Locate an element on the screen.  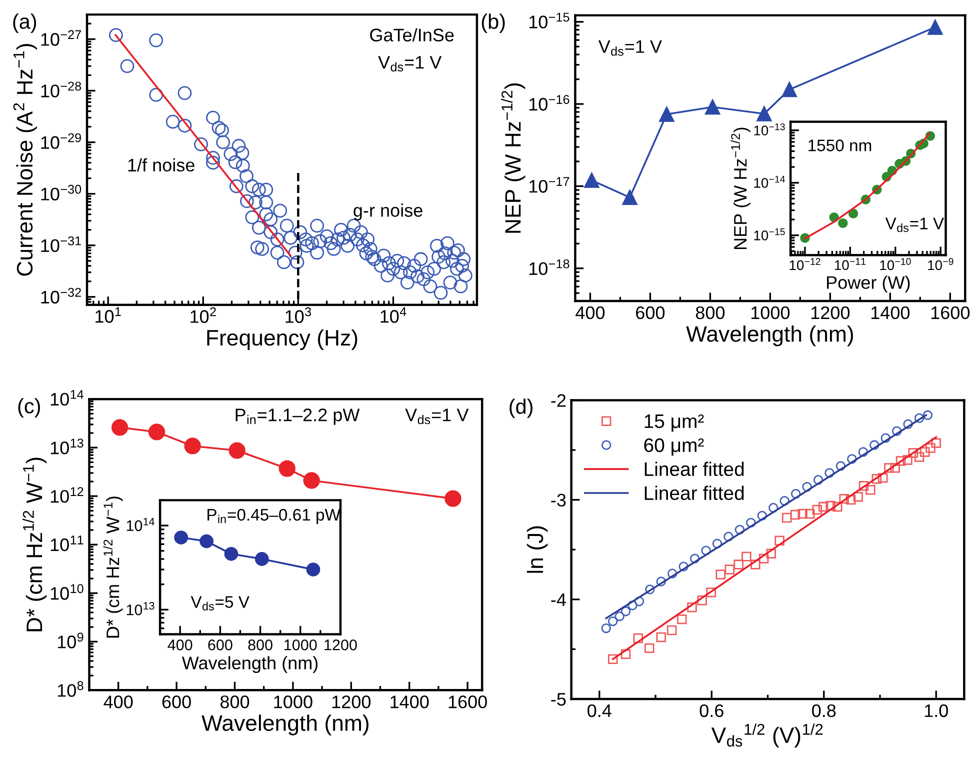
annotation: 1550 nm is located at coordinates (840, 146).